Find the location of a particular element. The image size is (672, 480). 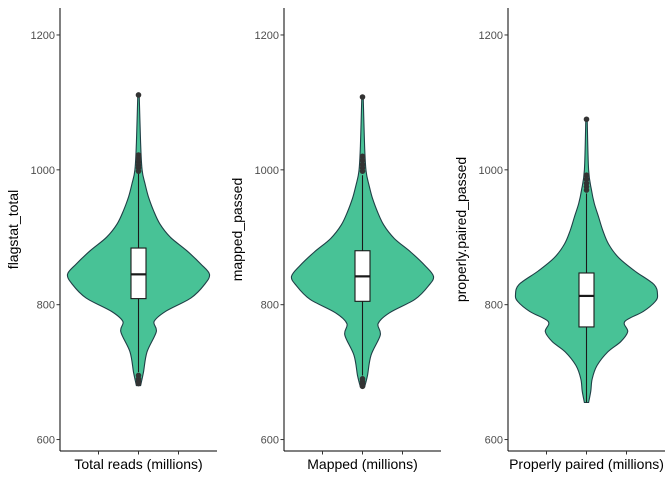

iqr-box is located at coordinates (586, 300).